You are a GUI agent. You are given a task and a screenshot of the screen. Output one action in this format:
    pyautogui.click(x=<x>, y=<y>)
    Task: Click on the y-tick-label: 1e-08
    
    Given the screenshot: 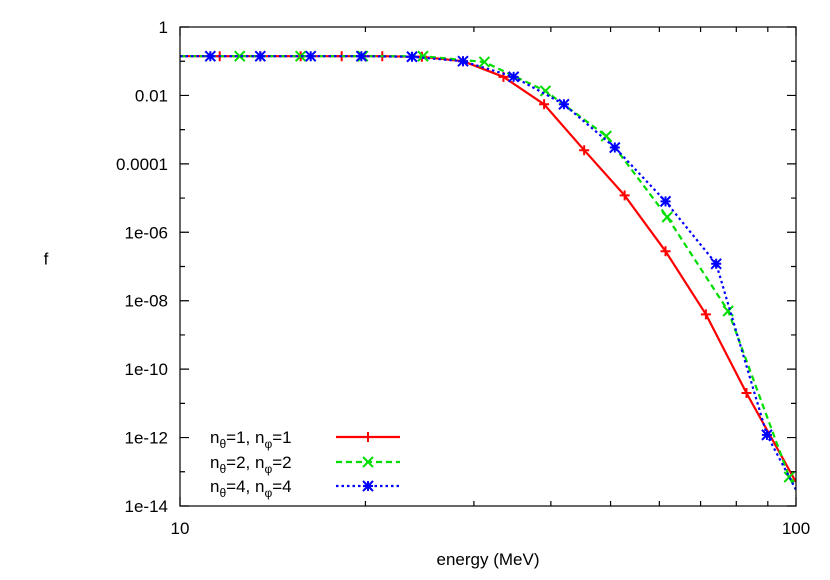 What is the action you would take?
    pyautogui.click(x=146, y=301)
    